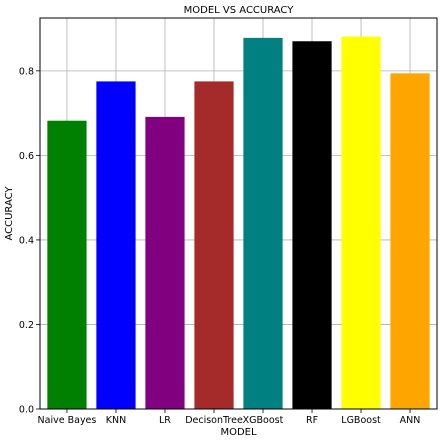  I want to click on y-tick-label: 0.0, so click(26, 410).